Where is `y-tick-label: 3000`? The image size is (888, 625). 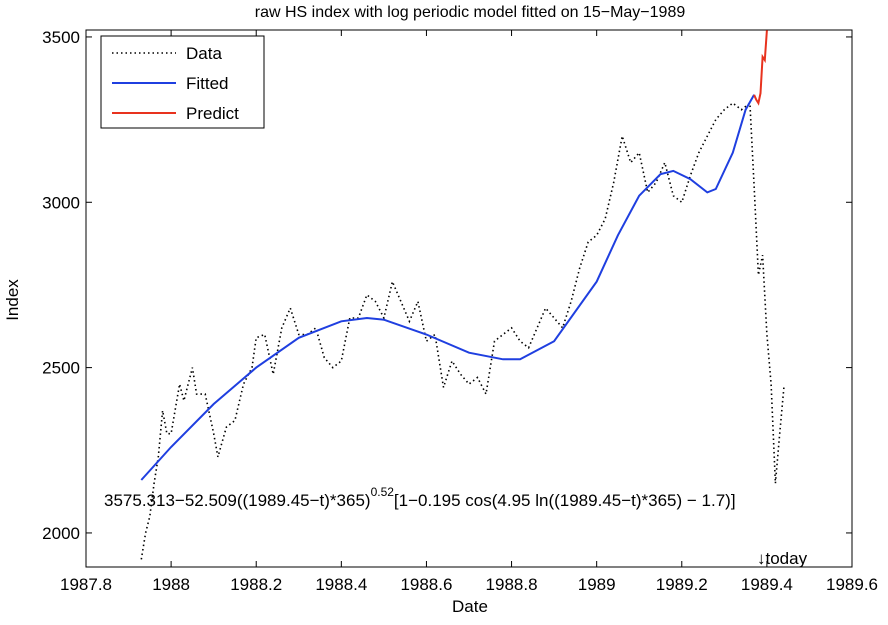
y-tick-label: 3000 is located at coordinates (61, 202).